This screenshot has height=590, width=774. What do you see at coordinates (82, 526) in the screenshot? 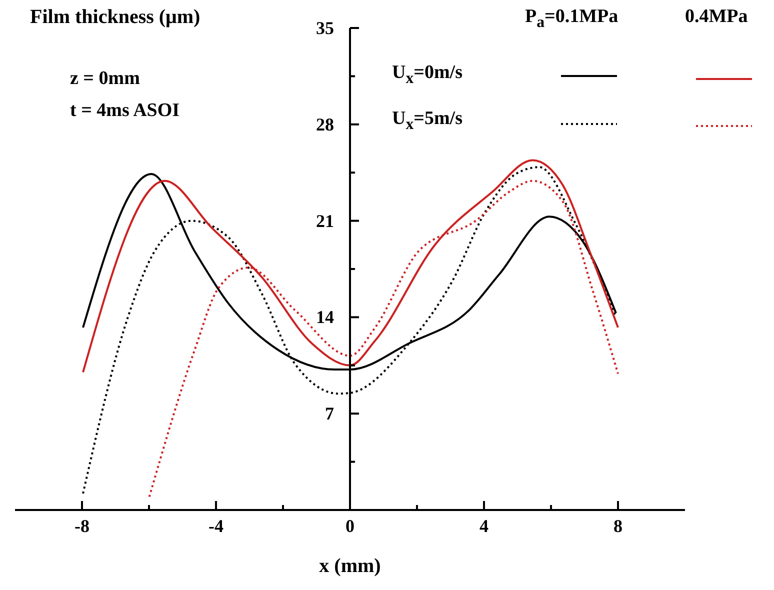
I see `x-tick-label: -8` at bounding box center [82, 526].